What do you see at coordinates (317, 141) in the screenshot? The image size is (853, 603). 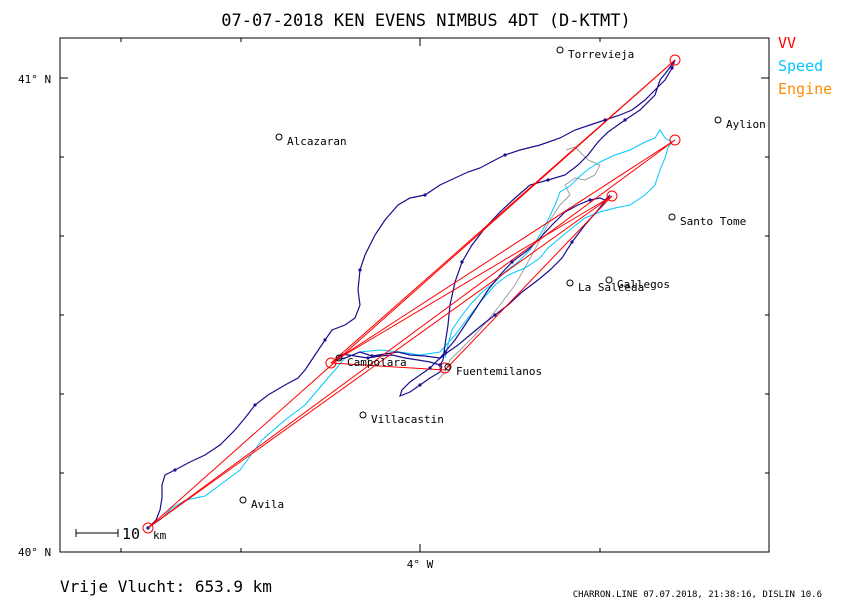 I see `place-label: Alcazaran` at bounding box center [317, 141].